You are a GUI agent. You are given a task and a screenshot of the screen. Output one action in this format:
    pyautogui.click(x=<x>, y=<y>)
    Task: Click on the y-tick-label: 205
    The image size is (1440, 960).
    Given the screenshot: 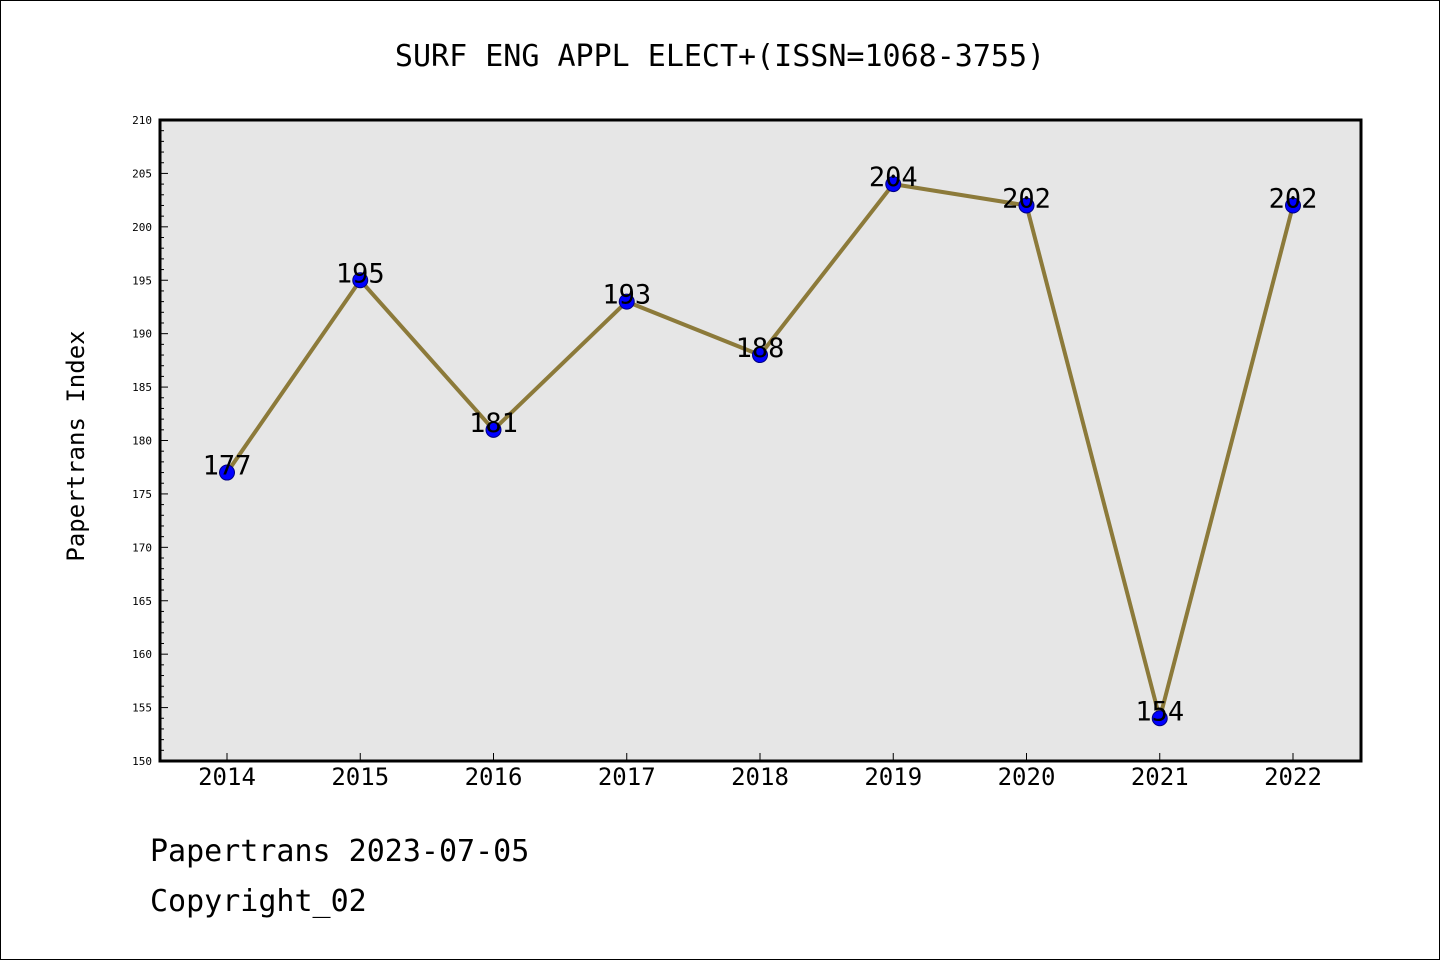 What is the action you would take?
    pyautogui.click(x=142, y=173)
    